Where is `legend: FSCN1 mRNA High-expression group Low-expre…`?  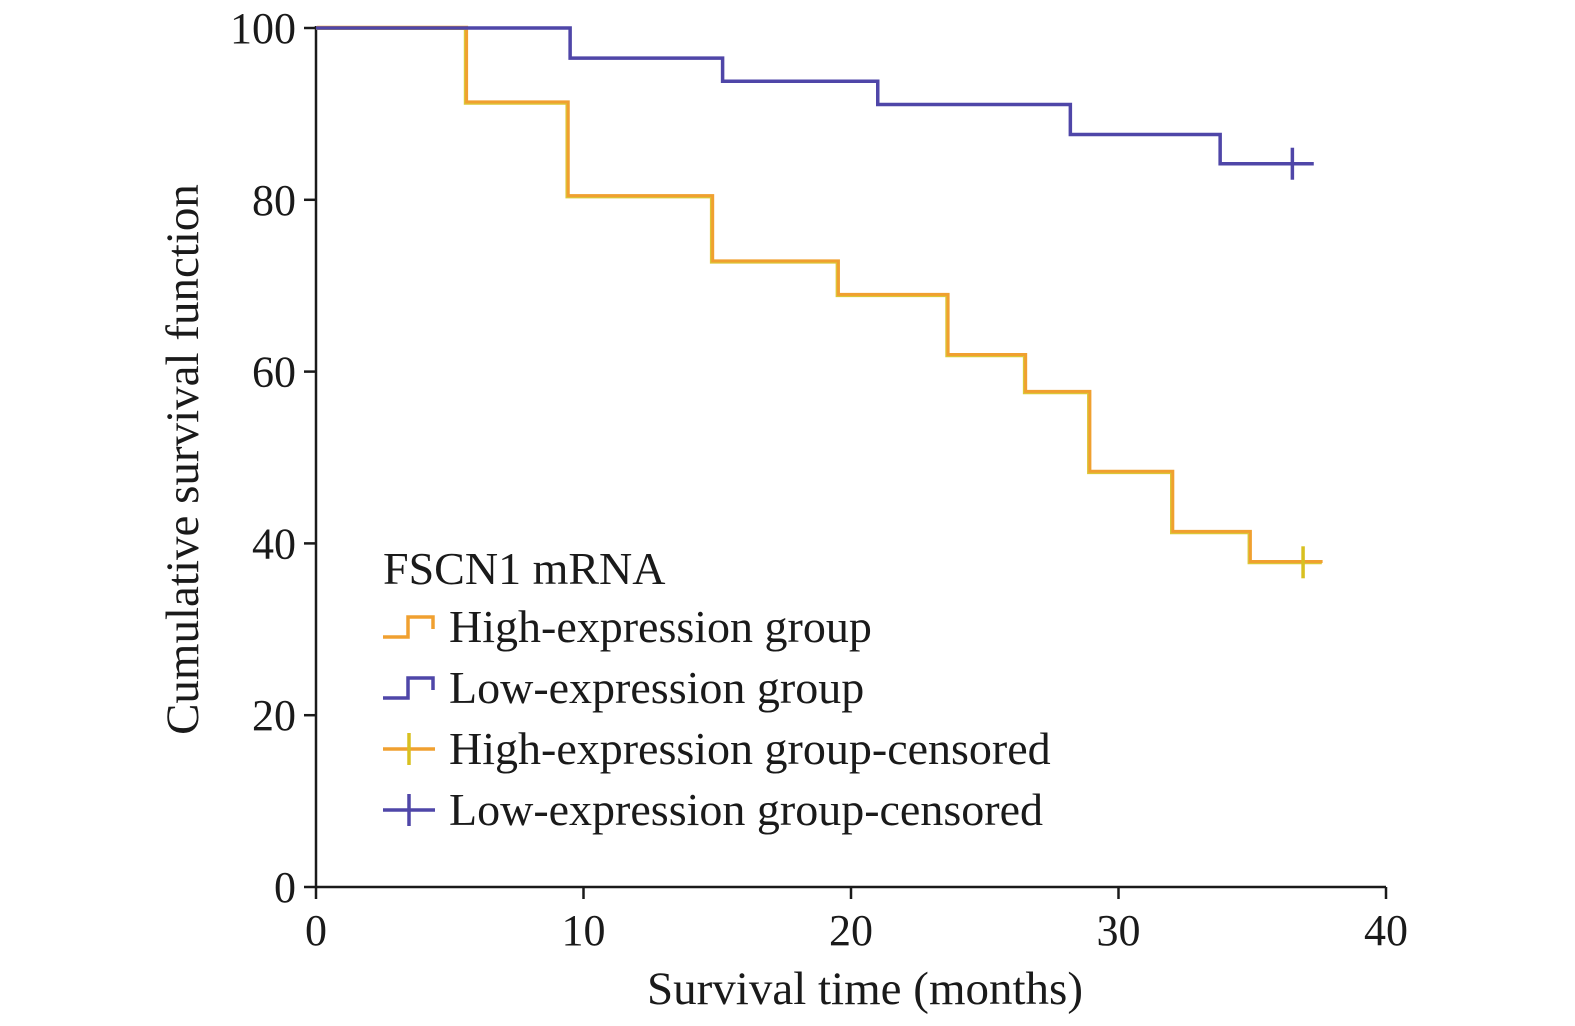 legend: FSCN1 mRNA High-expression group Low-expre… is located at coordinates (717, 689).